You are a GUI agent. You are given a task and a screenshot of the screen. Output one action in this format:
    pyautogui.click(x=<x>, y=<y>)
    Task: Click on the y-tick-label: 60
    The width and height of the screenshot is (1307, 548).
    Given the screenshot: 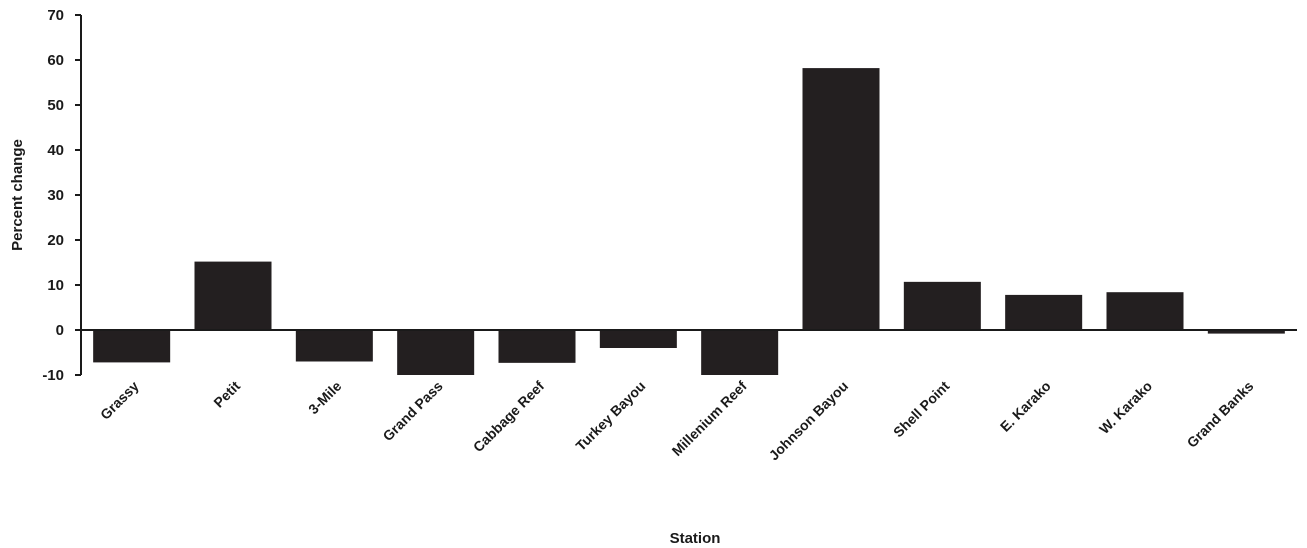 What is the action you would take?
    pyautogui.click(x=55, y=60)
    